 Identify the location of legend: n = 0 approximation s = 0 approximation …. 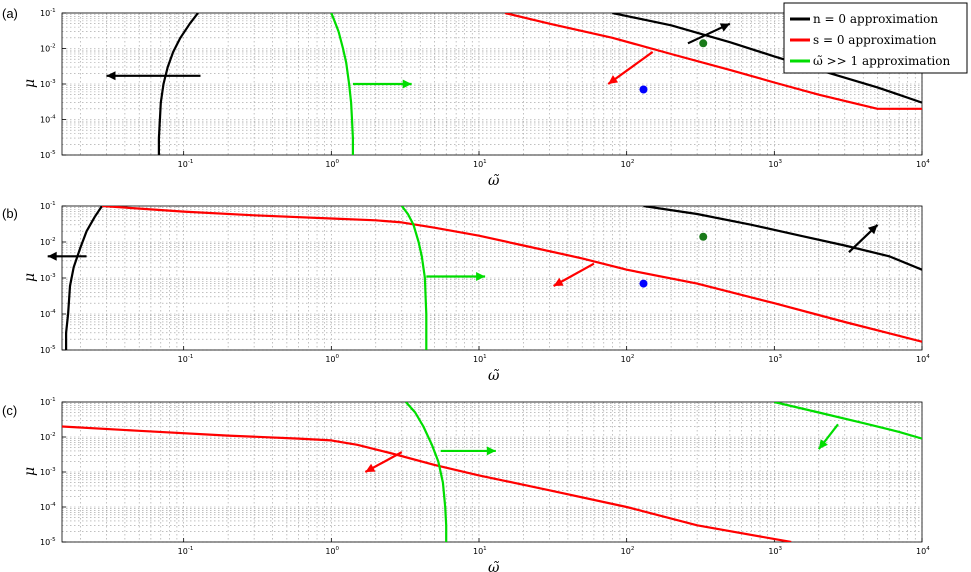
(875, 38).